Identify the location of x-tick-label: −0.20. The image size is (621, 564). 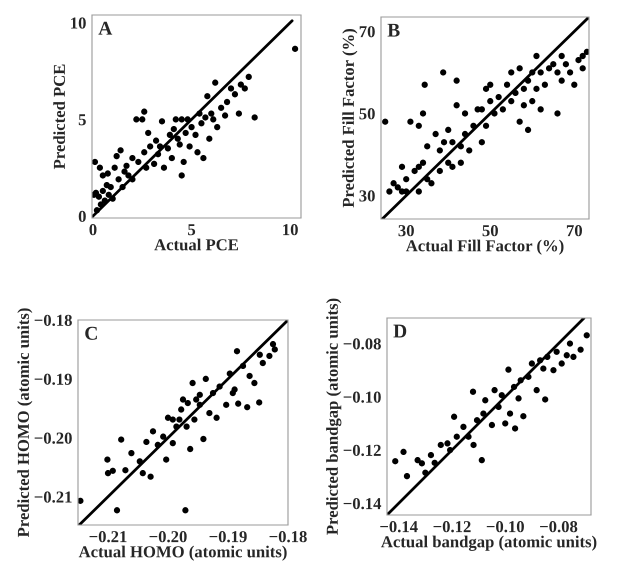
(168, 536).